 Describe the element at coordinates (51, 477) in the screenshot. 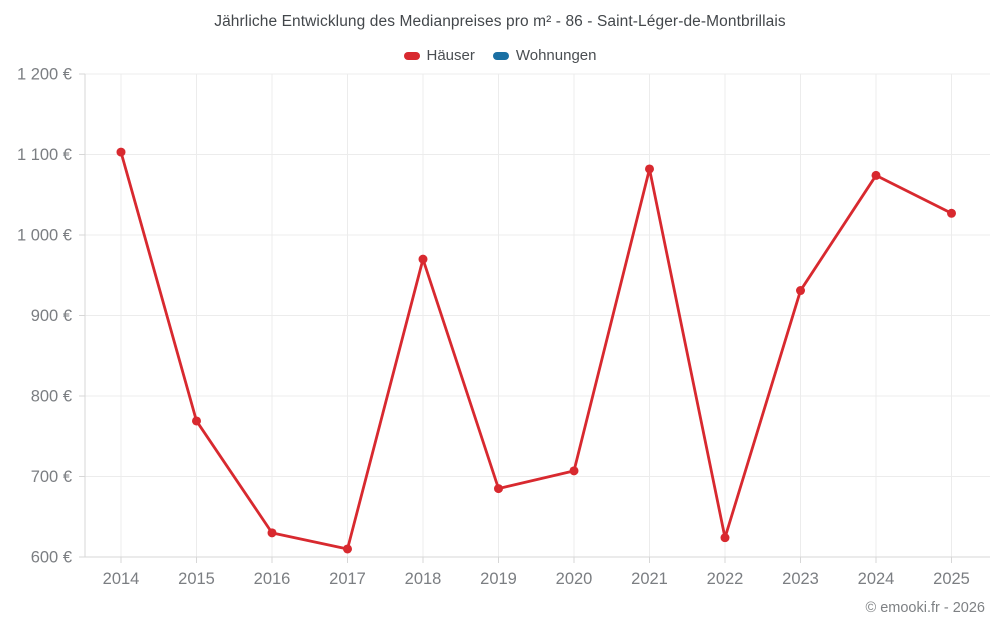

I see `svg-text: 700 €` at that location.